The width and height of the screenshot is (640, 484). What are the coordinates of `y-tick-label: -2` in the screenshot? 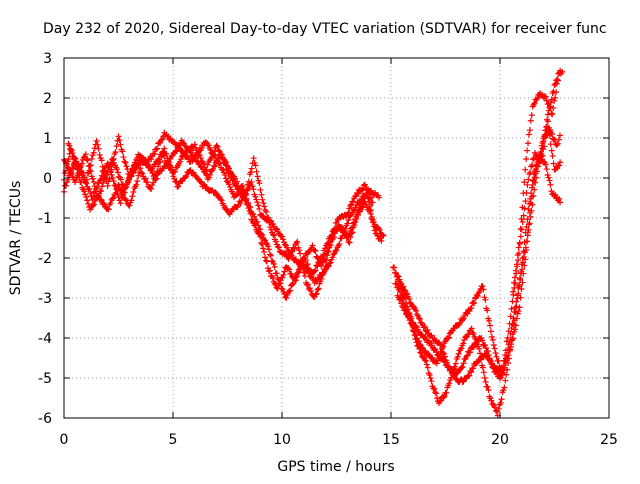 It's located at (45, 259).